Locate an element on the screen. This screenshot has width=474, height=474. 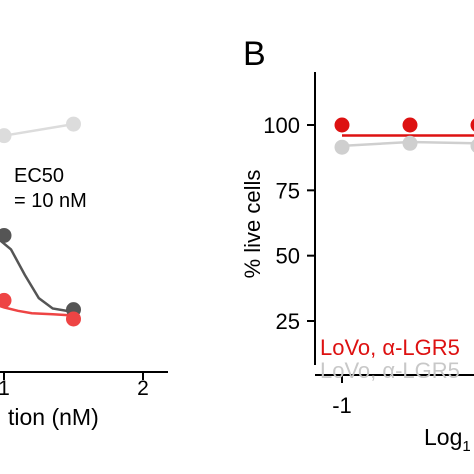
panel-b-data-points is located at coordinates (404, 136).